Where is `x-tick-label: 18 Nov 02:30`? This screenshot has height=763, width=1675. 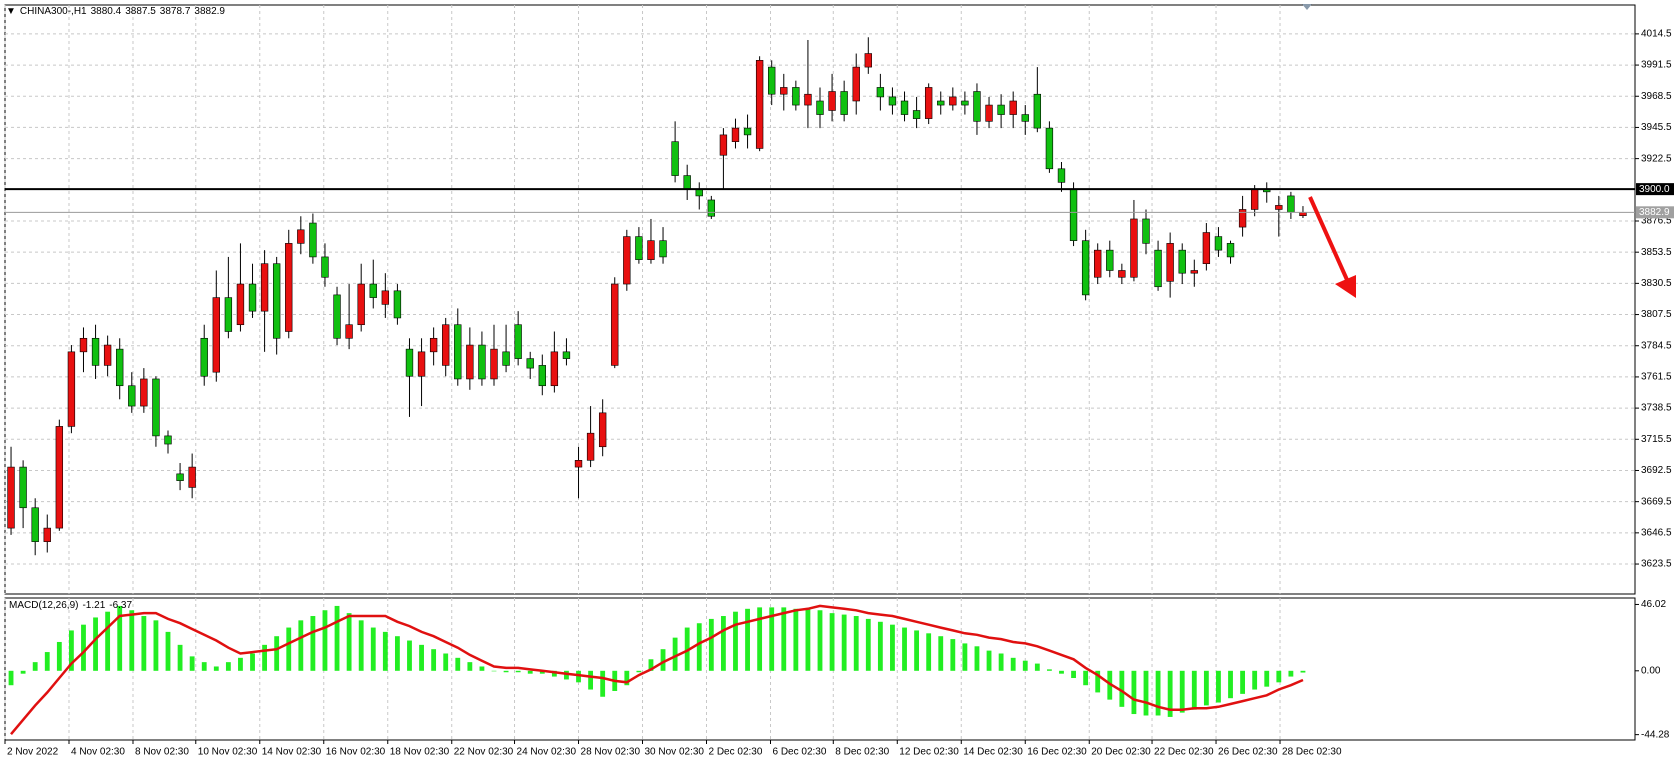
x-tick-label: 18 Nov 02:30 is located at coordinates (420, 752).